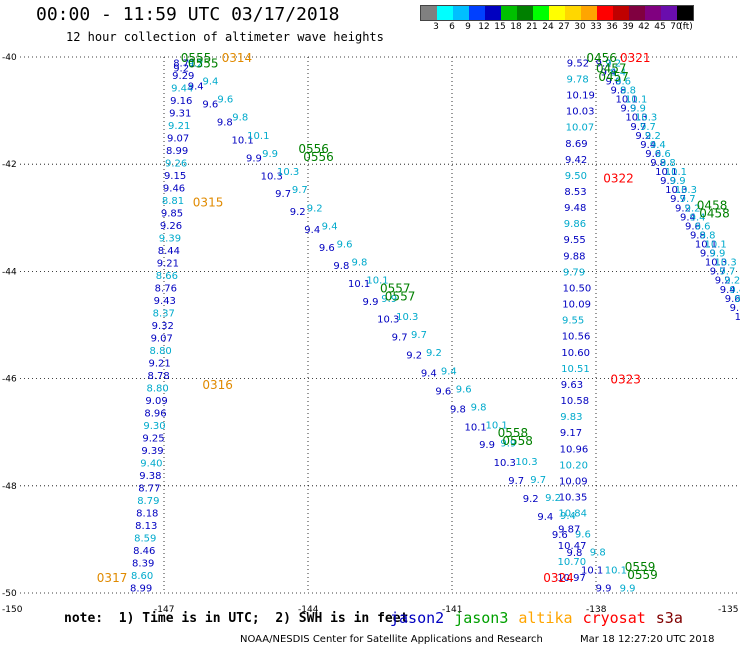 Image resolution: width=740 pixels, height=650 pixels. I want to click on swh-value-label: 8.99, so click(141, 589).